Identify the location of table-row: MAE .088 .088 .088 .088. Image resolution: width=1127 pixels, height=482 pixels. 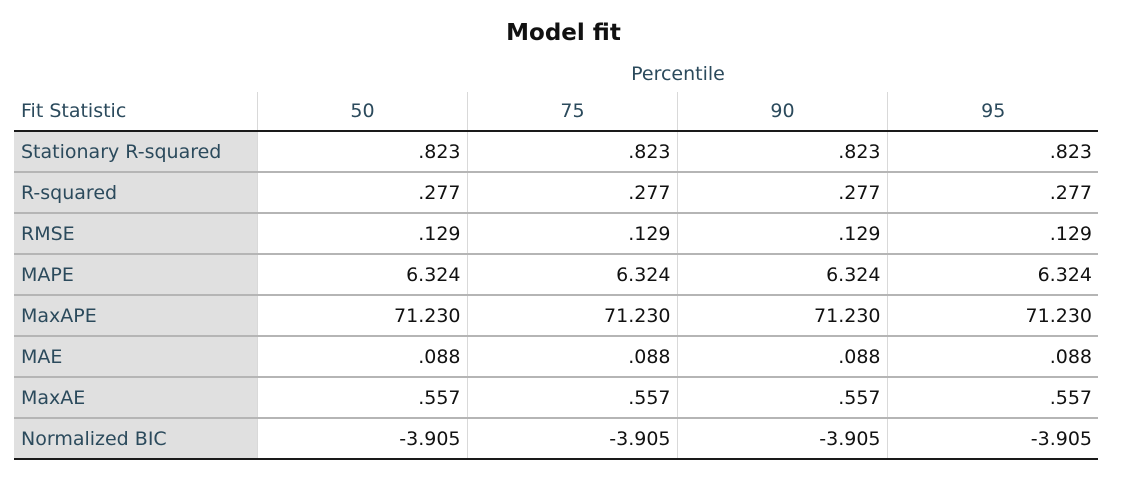
(556, 357).